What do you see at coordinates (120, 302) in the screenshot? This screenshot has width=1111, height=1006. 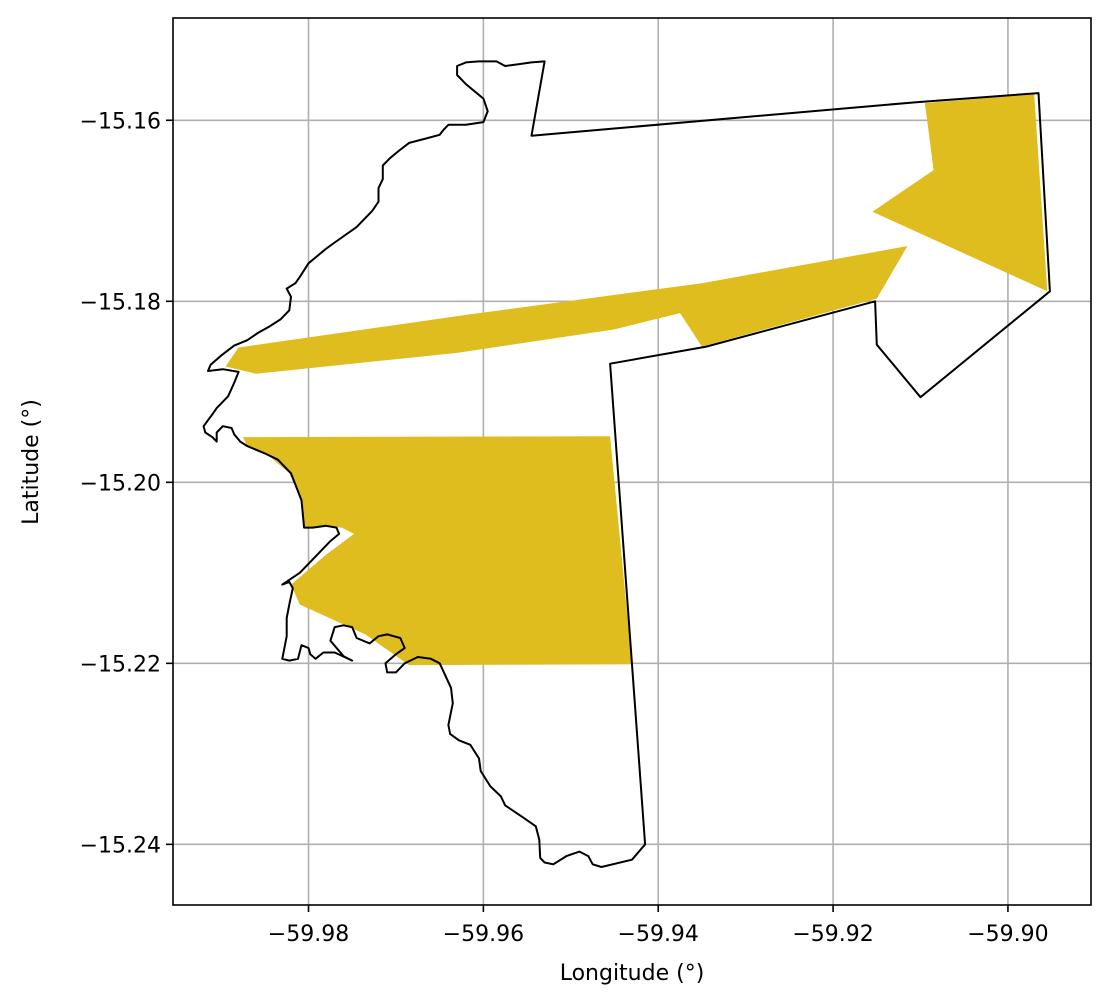 I see `y-tick-label: −15.18` at bounding box center [120, 302].